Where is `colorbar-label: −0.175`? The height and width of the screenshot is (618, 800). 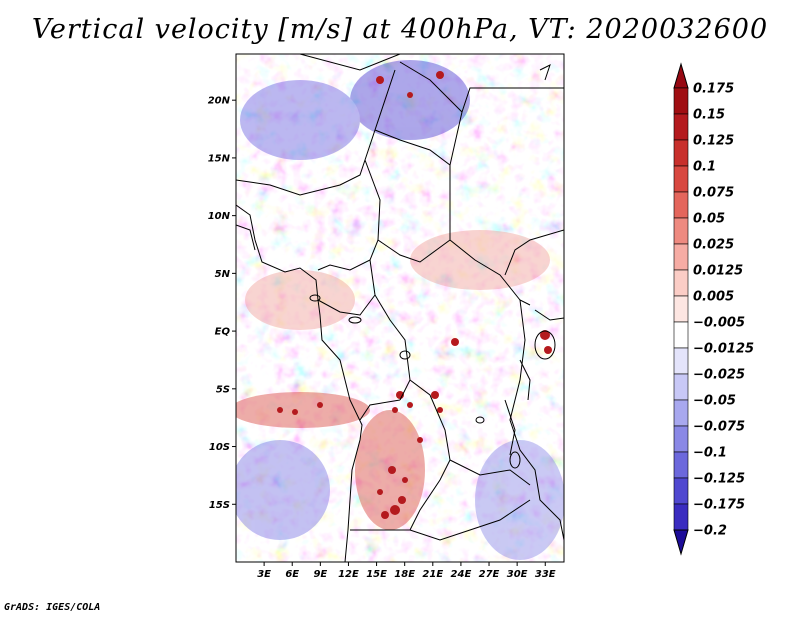 colorbar-label: −0.175 is located at coordinates (719, 505).